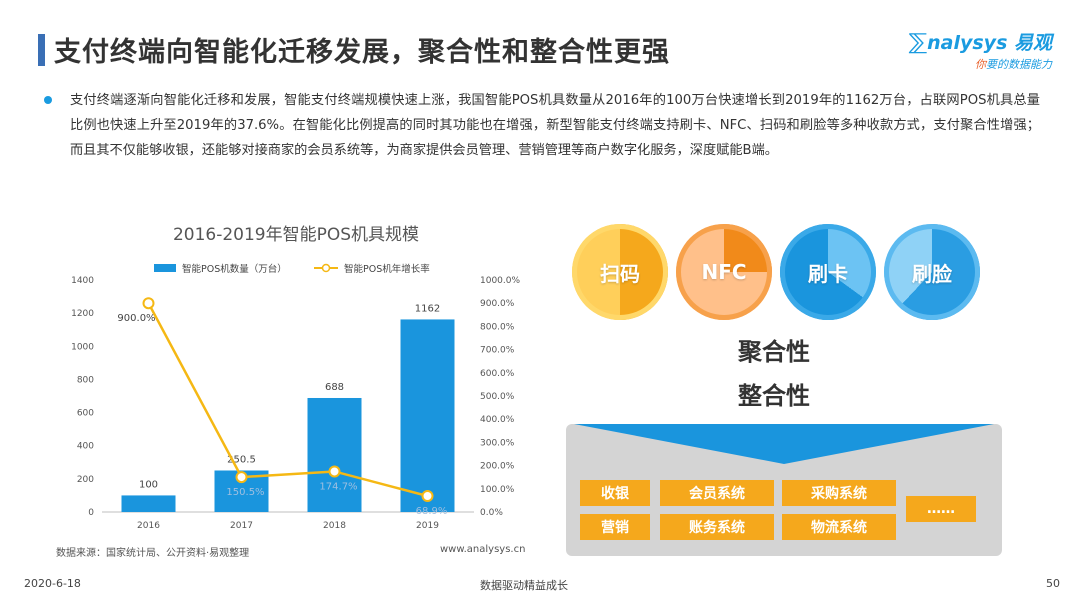 The image size is (1080, 608). Describe the element at coordinates (497, 374) in the screenshot. I see `y-right-tick-label: 600.0%` at that location.